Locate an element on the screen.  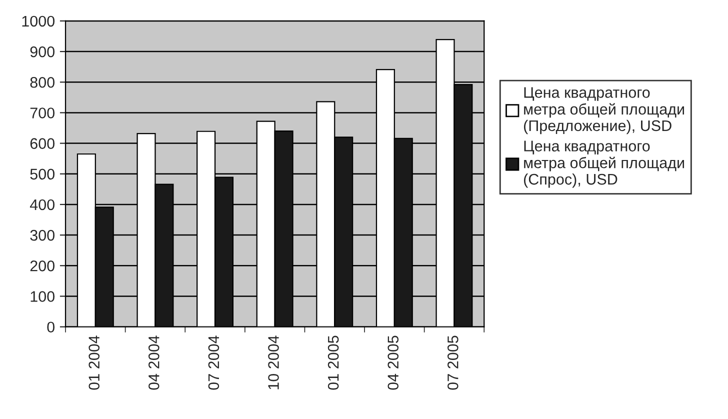
x-tick-label: 01 2004 is located at coordinates (94, 363).